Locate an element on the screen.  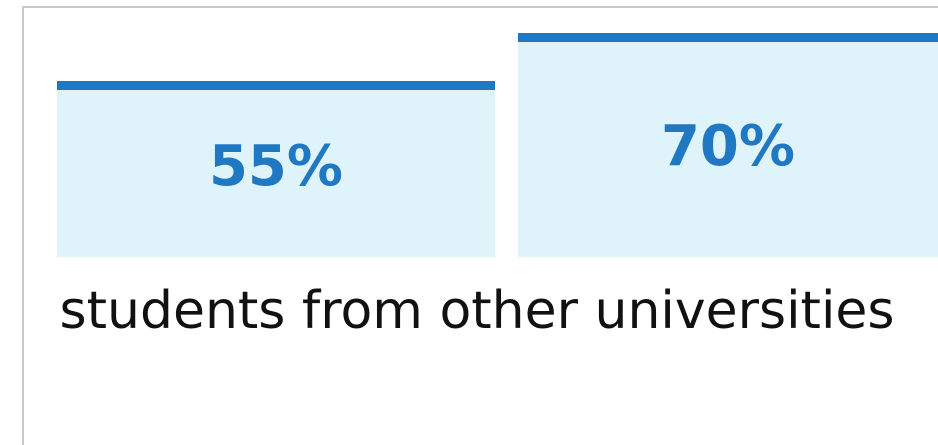
bar-2-value-label: 70% is located at coordinates (728, 146).